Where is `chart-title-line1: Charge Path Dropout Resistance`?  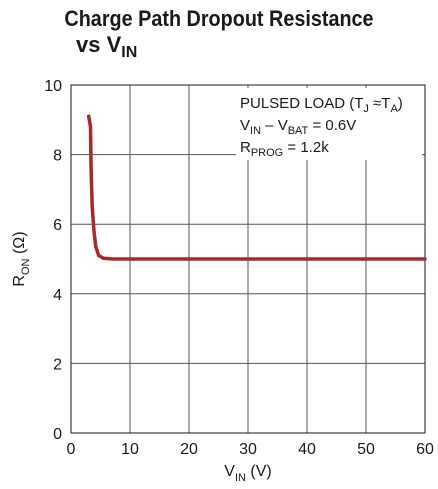
chart-title-line1: Charge Path Dropout Resistance is located at coordinates (219, 18).